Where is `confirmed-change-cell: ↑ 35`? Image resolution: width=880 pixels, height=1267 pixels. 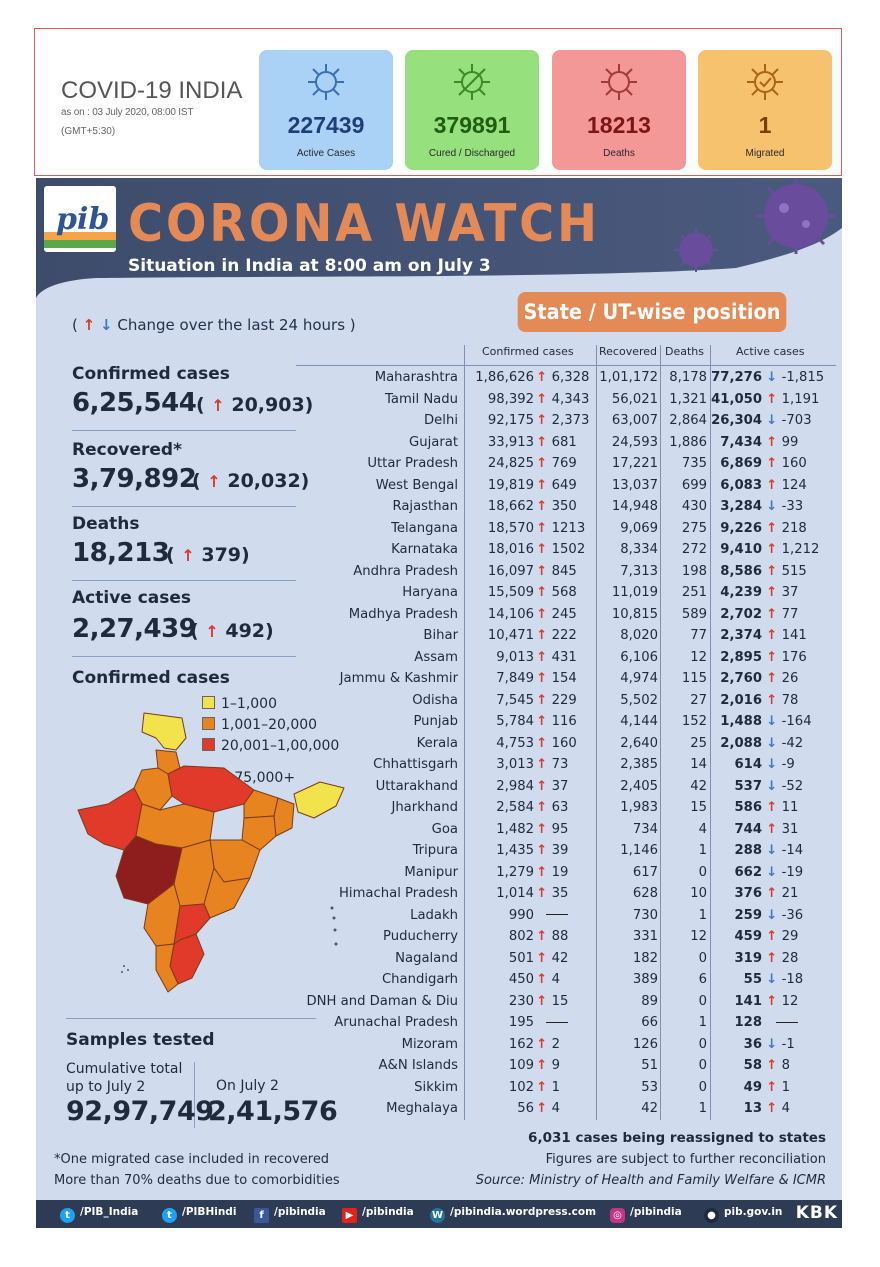 confirmed-change-cell: ↑ 35 is located at coordinates (565, 894).